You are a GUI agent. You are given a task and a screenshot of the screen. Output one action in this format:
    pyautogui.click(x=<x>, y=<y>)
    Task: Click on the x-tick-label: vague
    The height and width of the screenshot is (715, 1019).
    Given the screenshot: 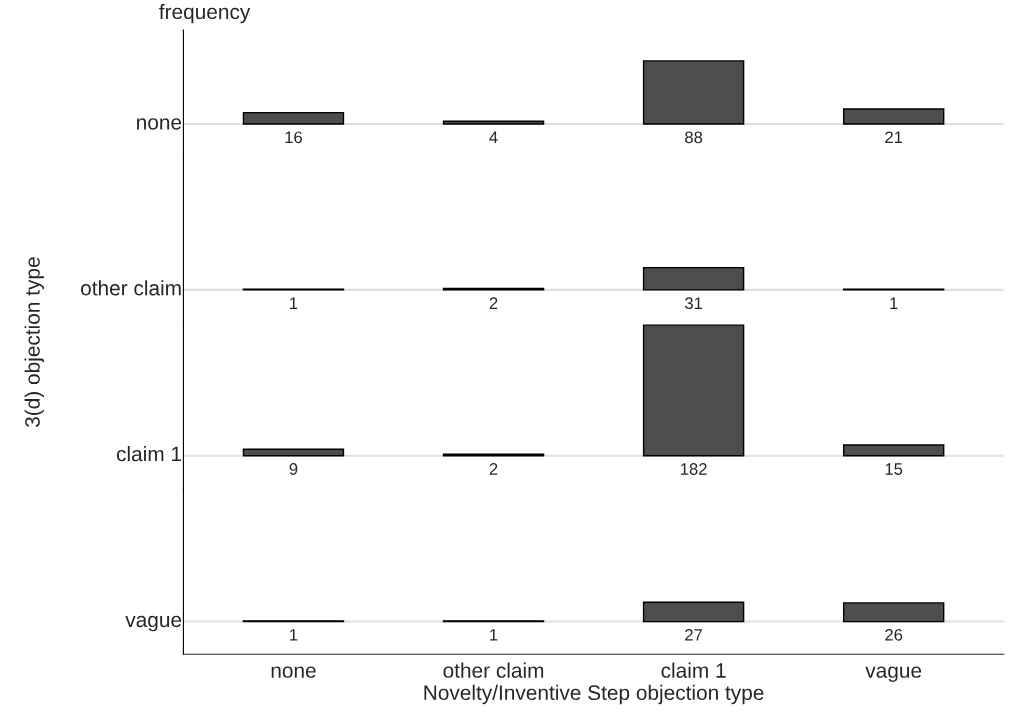 What is the action you would take?
    pyautogui.click(x=893, y=674)
    